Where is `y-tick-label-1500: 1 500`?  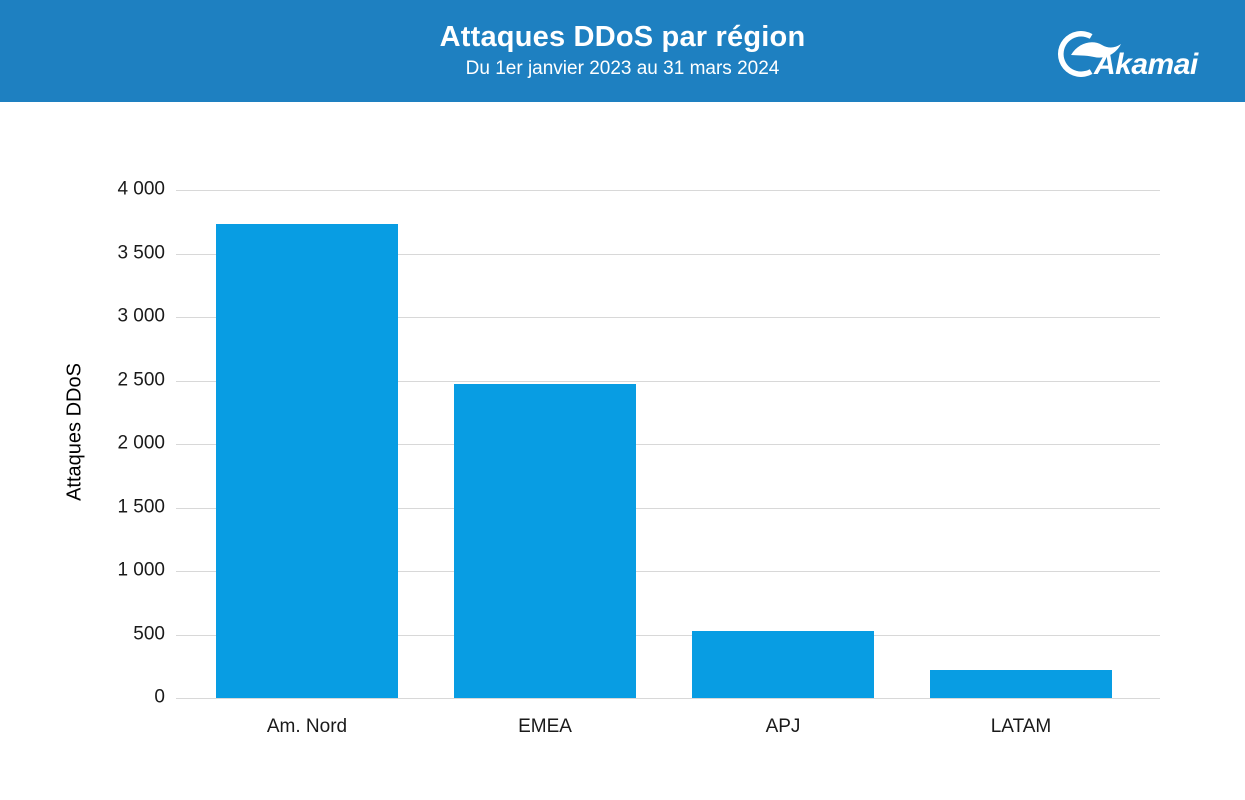 y-tick-label-1500: 1 500 is located at coordinates (141, 506).